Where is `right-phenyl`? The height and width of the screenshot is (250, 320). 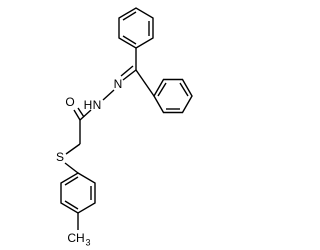 right-phenyl is located at coordinates (173, 96).